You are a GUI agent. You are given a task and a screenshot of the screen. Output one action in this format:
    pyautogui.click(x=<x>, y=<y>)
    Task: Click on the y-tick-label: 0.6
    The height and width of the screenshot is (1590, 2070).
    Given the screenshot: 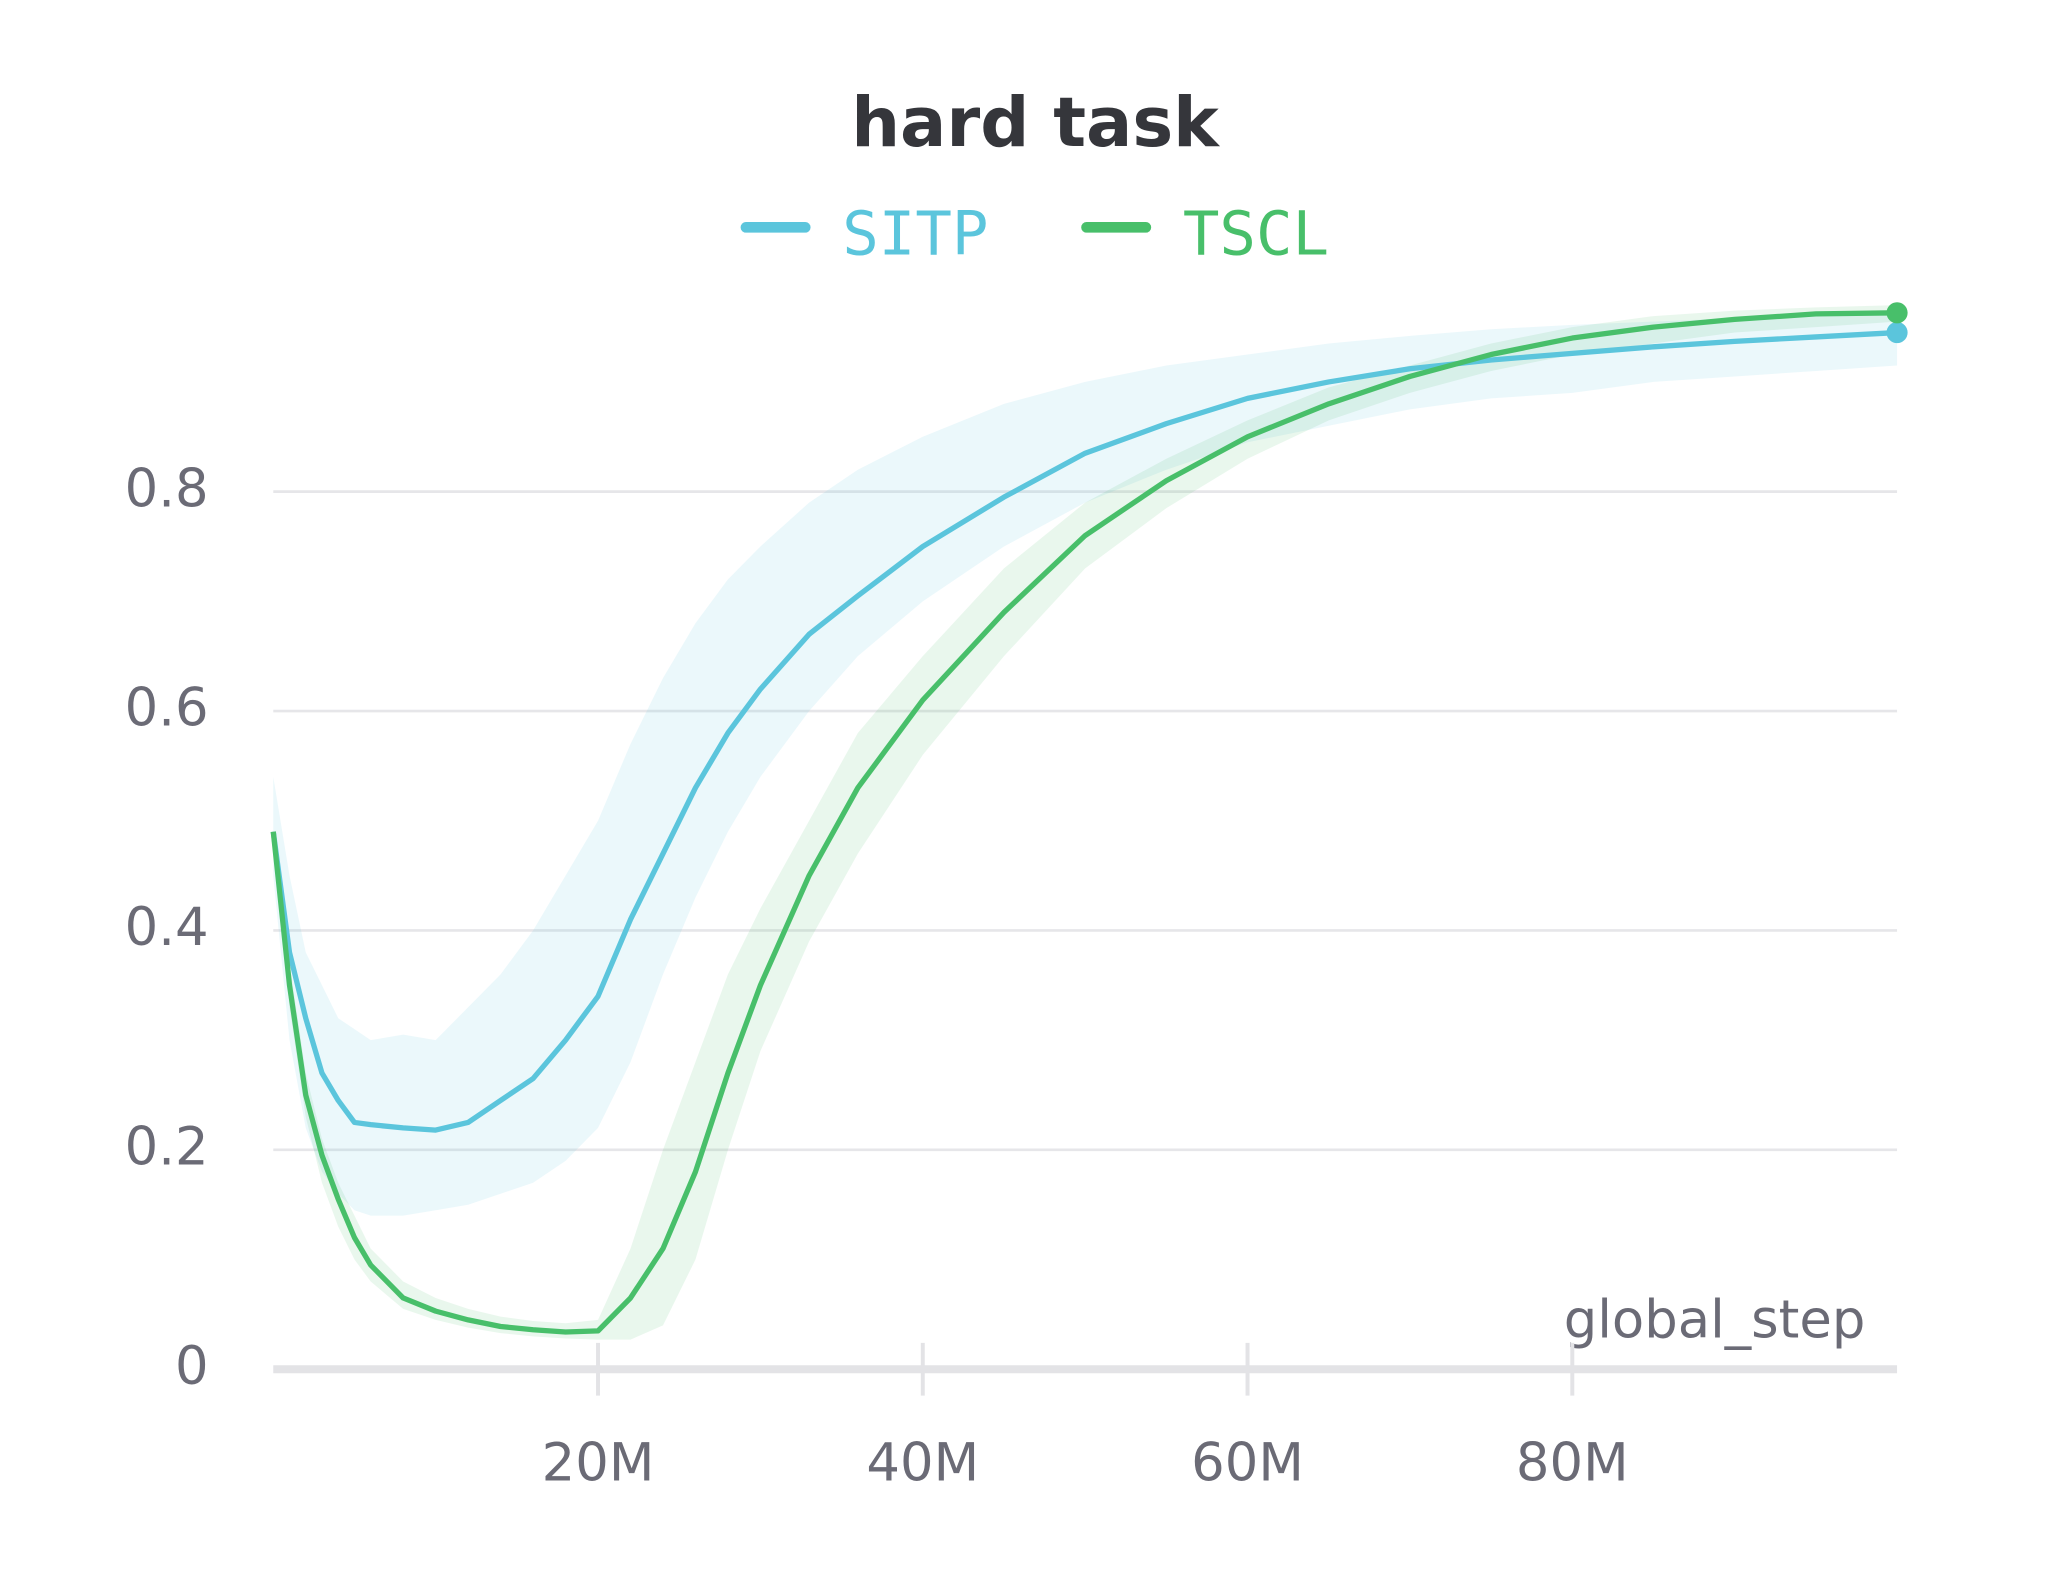 What is the action you would take?
    pyautogui.click(x=167, y=708)
    